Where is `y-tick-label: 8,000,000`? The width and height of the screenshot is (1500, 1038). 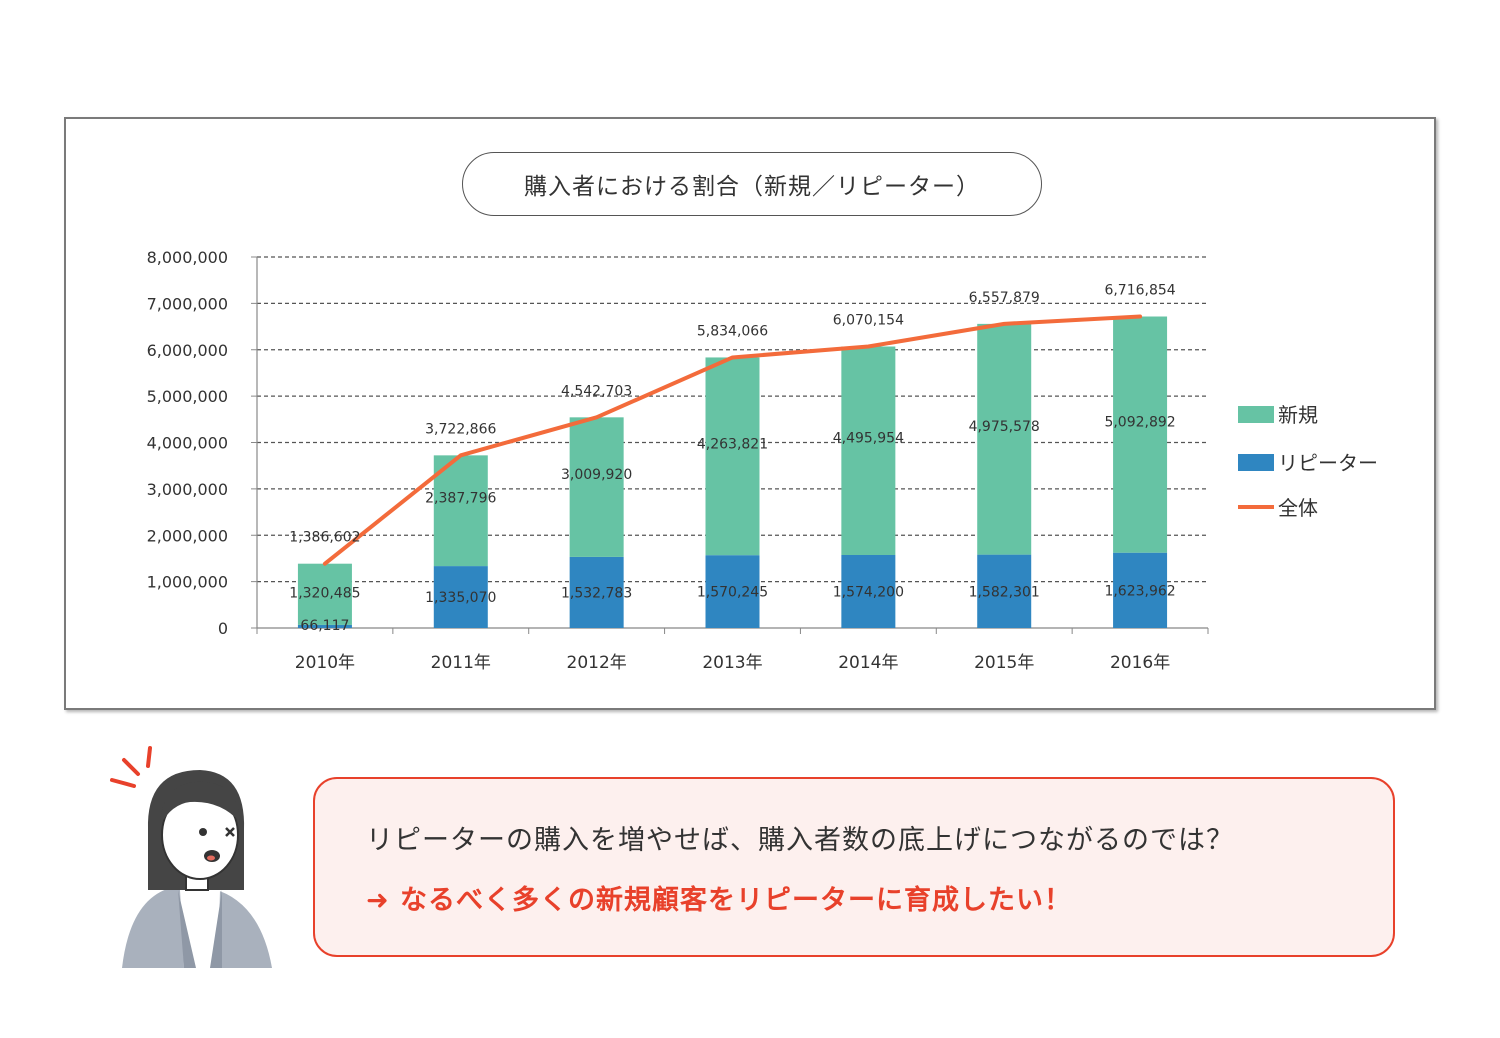
y-tick-label: 8,000,000 is located at coordinates (187, 257).